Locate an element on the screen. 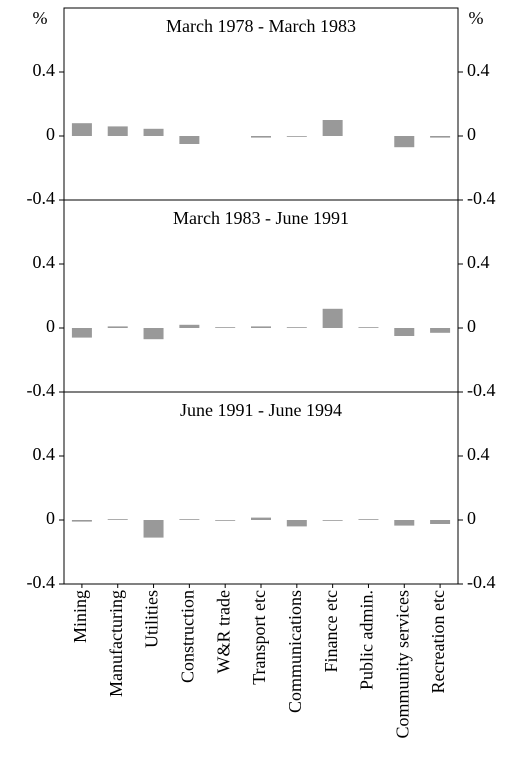 The width and height of the screenshot is (512, 784). x-tick-label: Community services is located at coordinates (402, 664).